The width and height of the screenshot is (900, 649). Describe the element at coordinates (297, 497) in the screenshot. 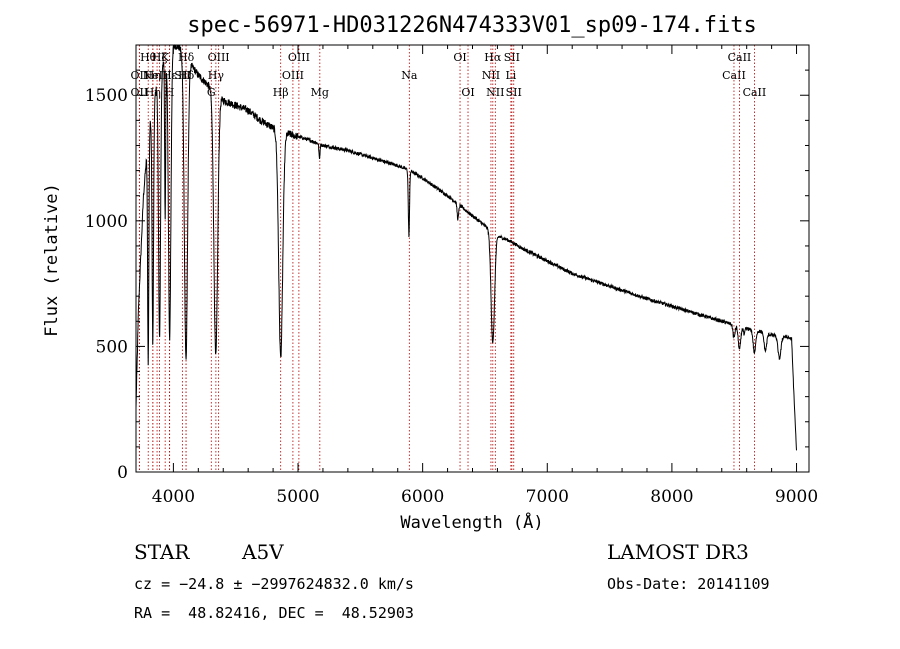

I see `x-tick-label-5000: 5000` at that location.